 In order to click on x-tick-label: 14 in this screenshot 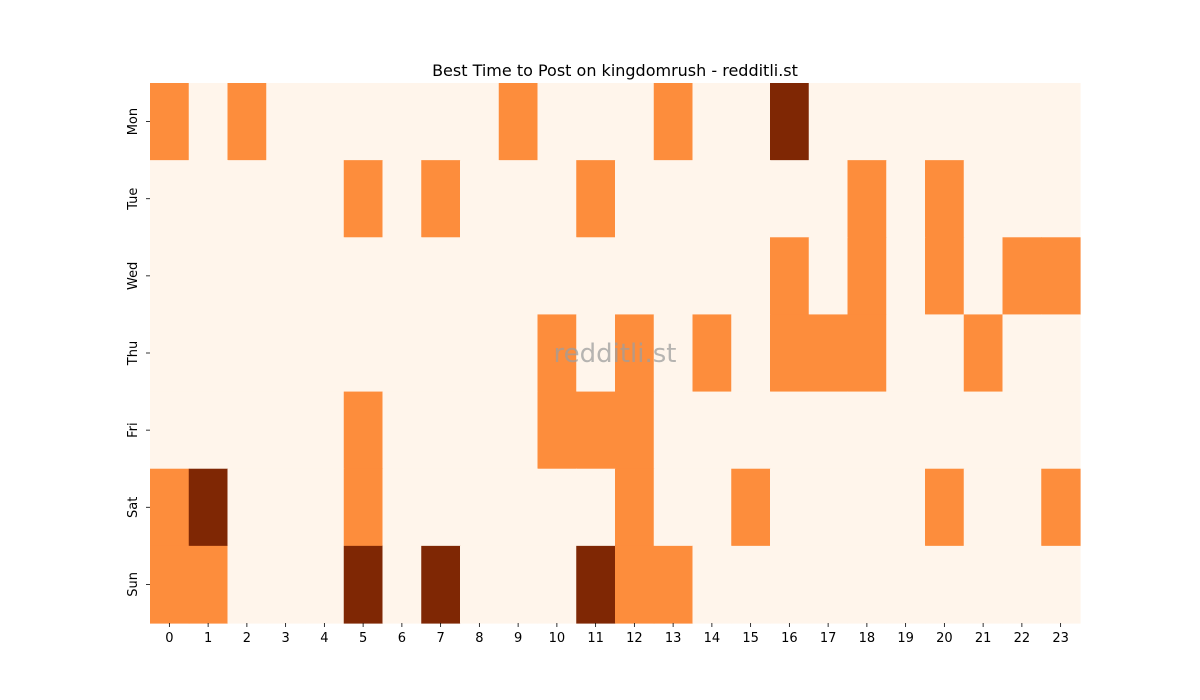, I will do `click(712, 638)`.